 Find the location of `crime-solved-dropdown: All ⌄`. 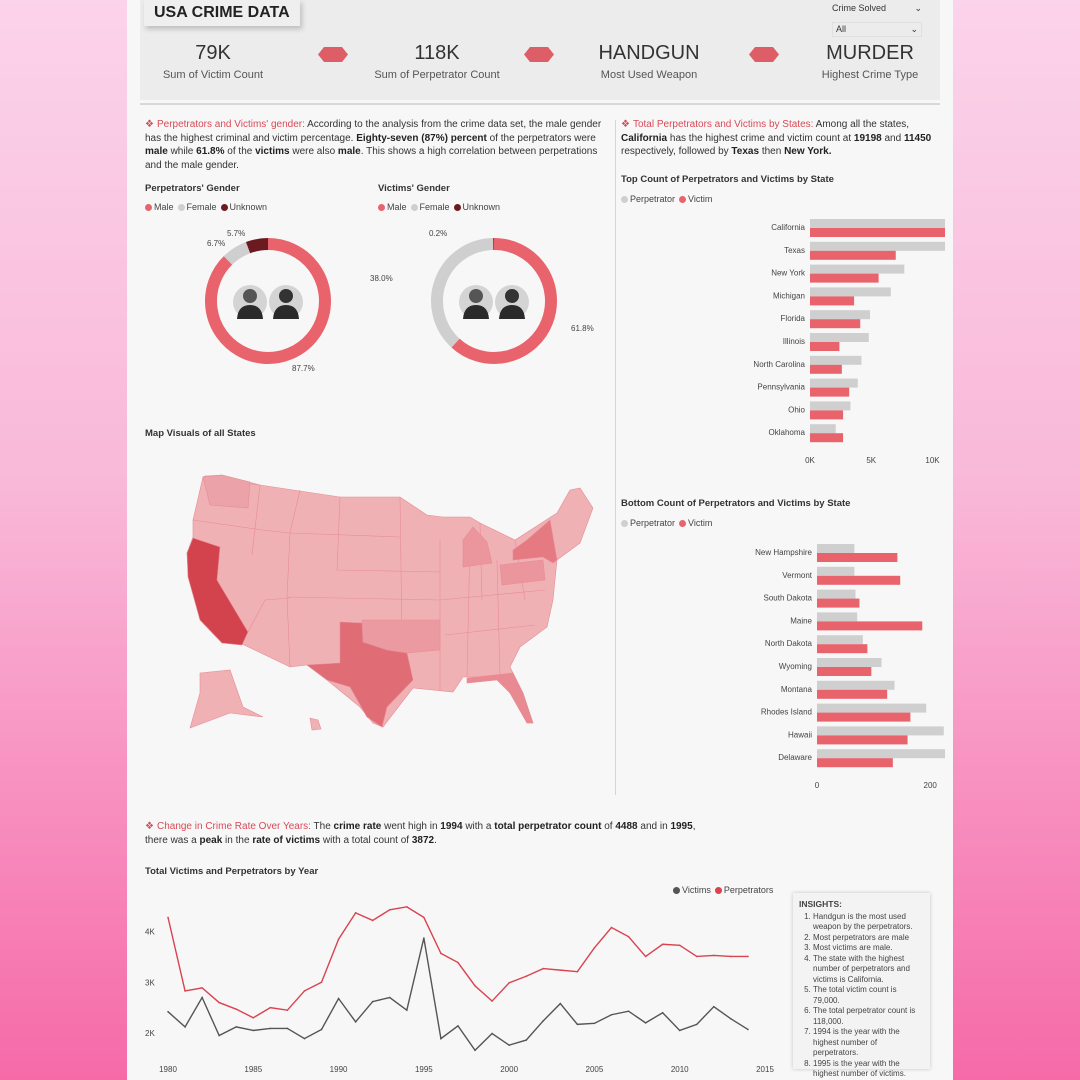

crime-solved-dropdown: All ⌄ is located at coordinates (877, 29).